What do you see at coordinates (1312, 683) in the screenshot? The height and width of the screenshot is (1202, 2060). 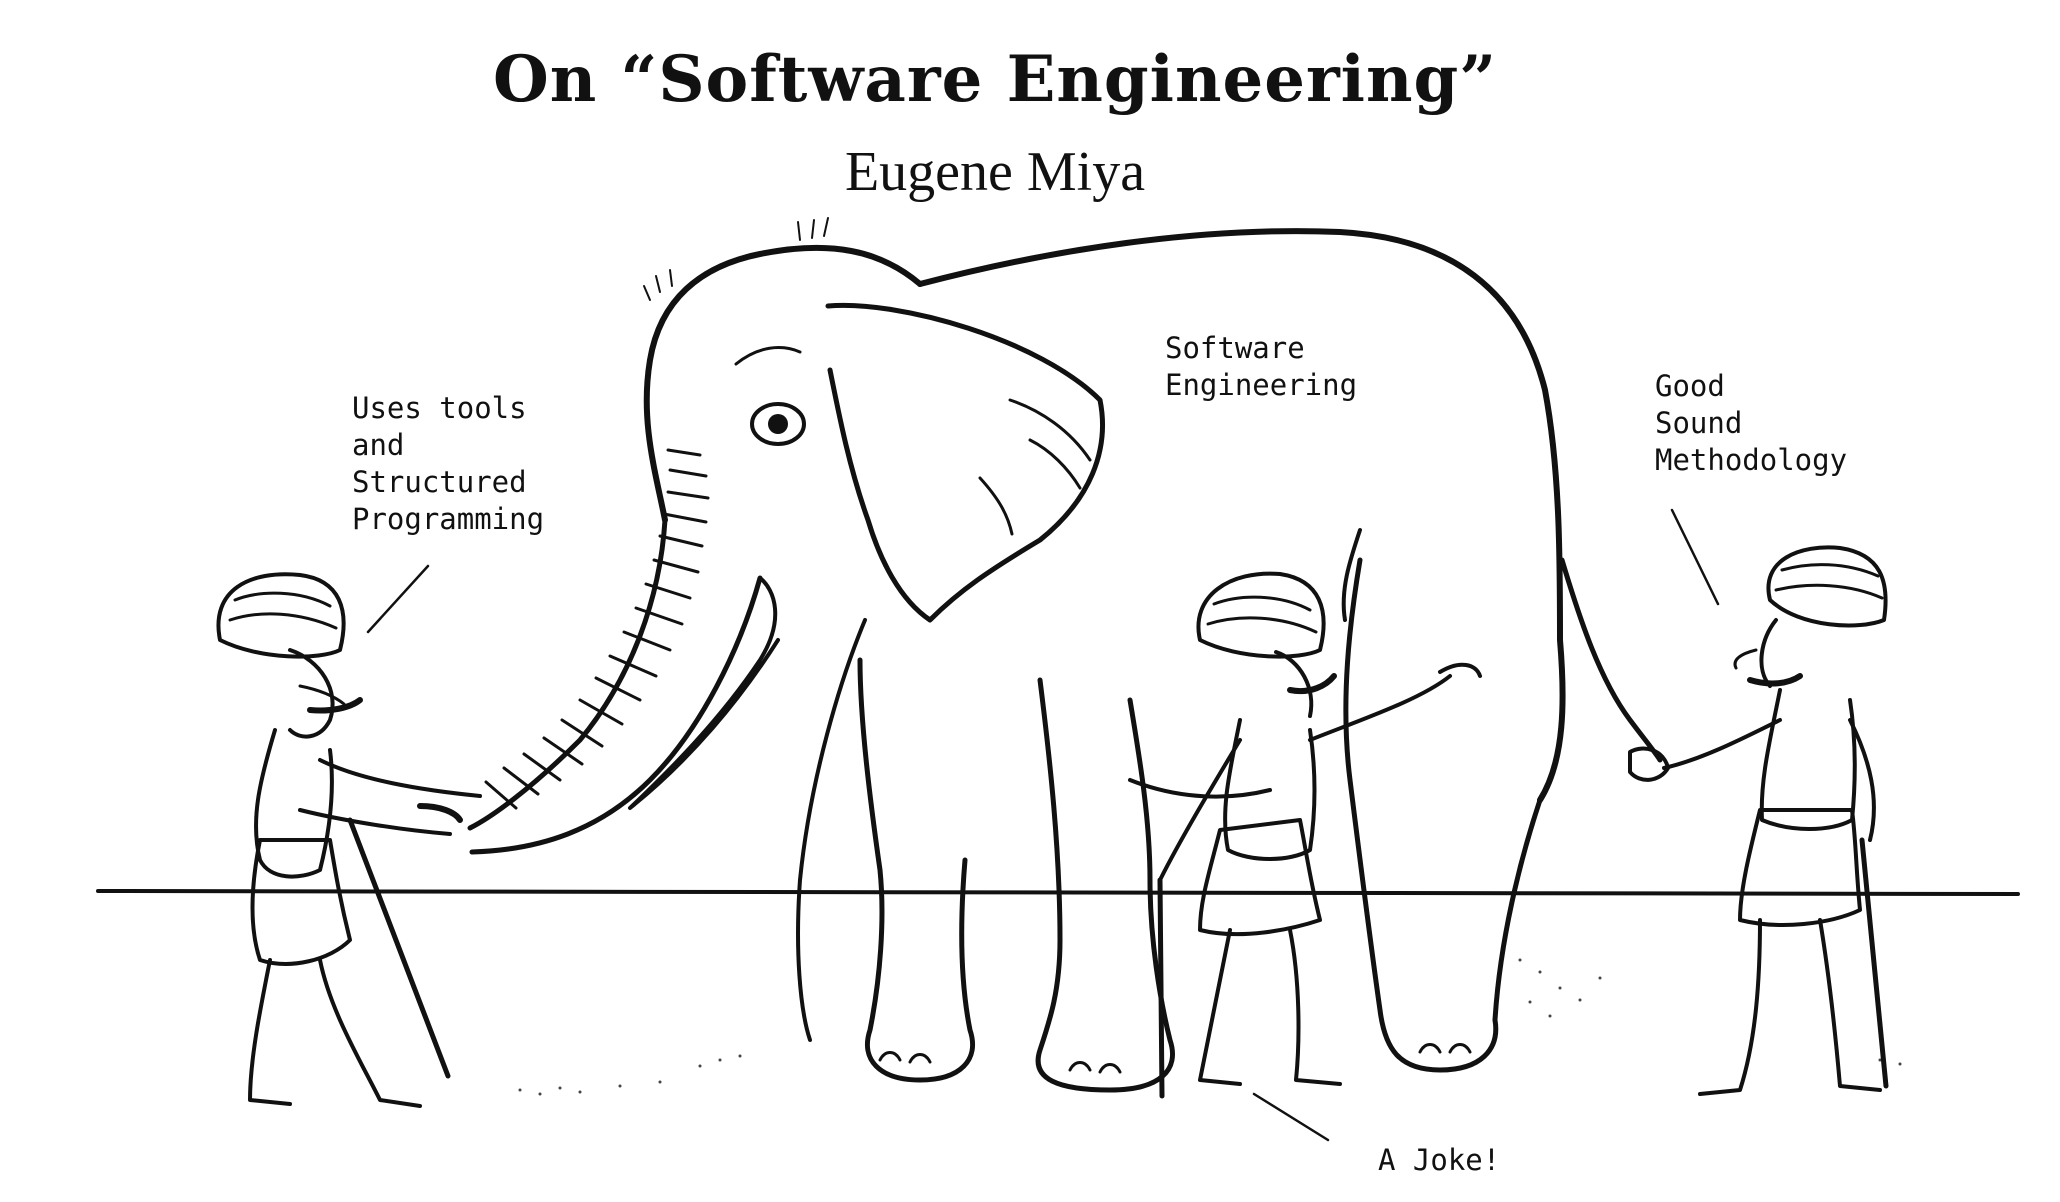 I see `beard-center` at bounding box center [1312, 683].